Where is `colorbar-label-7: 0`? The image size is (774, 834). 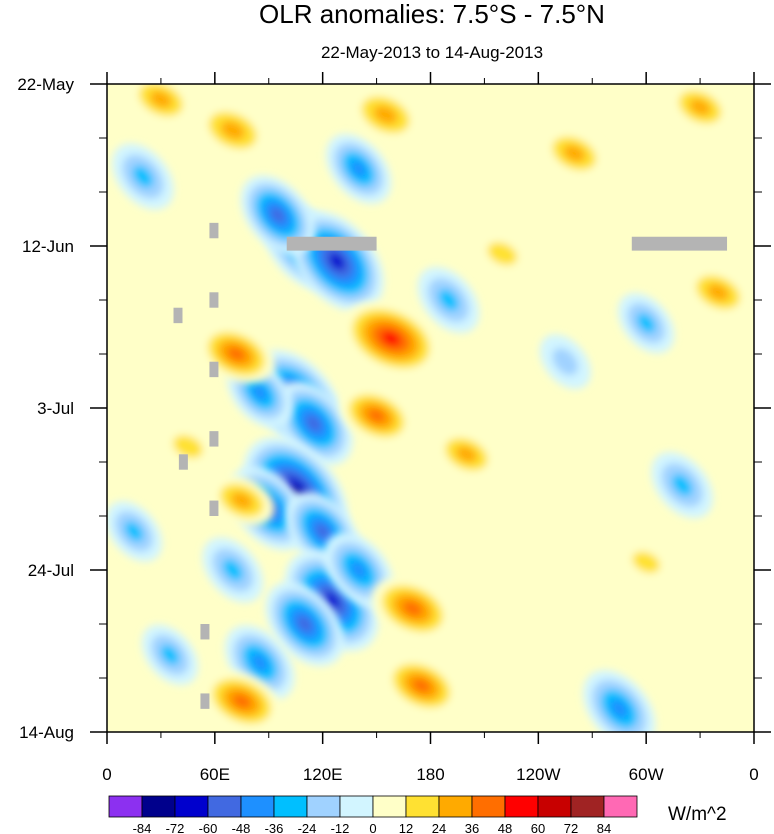 colorbar-label-7: 0 is located at coordinates (372, 827).